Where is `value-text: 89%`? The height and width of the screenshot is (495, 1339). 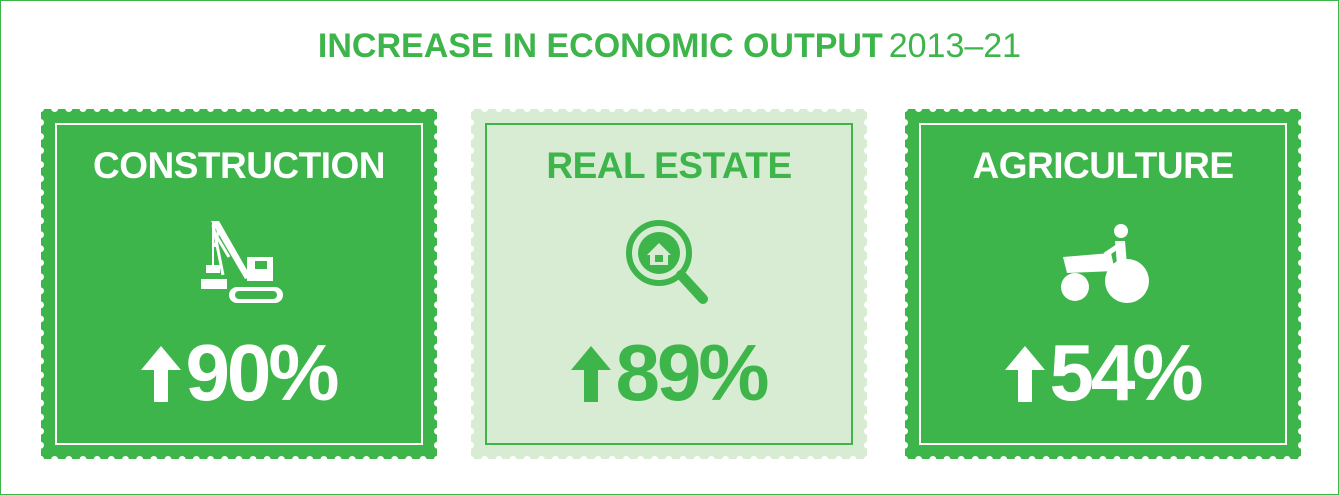
value-text: 89% is located at coordinates (692, 372).